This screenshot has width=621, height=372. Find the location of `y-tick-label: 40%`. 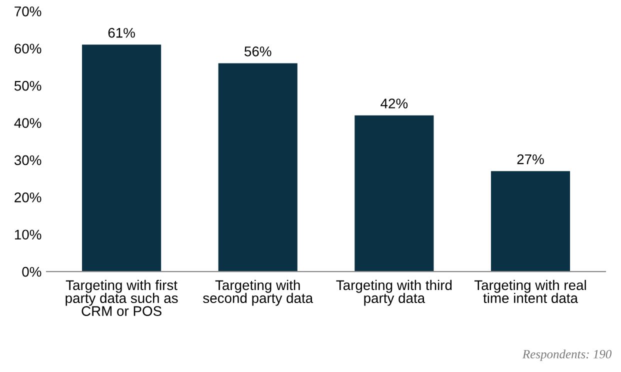

y-tick-label: 40% is located at coordinates (28, 123).